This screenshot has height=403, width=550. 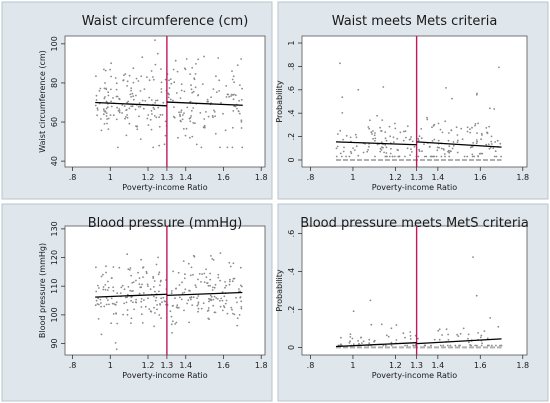 I want to click on x-tick-label: 1, so click(x=110, y=177).